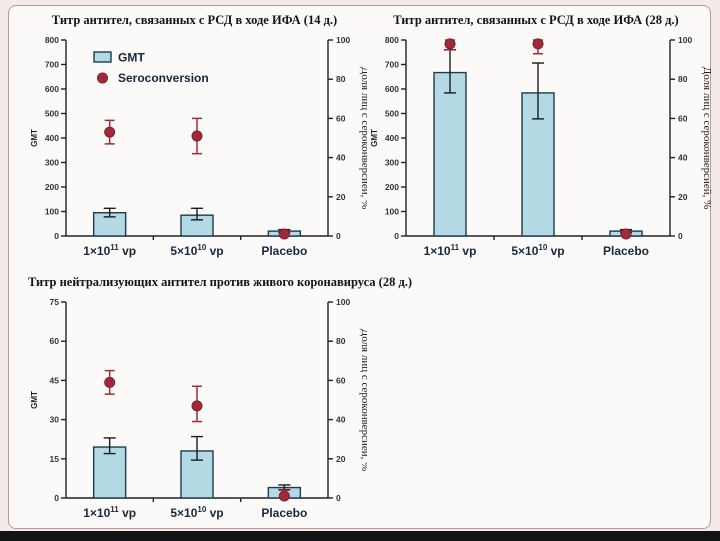  What do you see at coordinates (55, 459) in the screenshot?
I see `left-tick-label: 15` at bounding box center [55, 459].